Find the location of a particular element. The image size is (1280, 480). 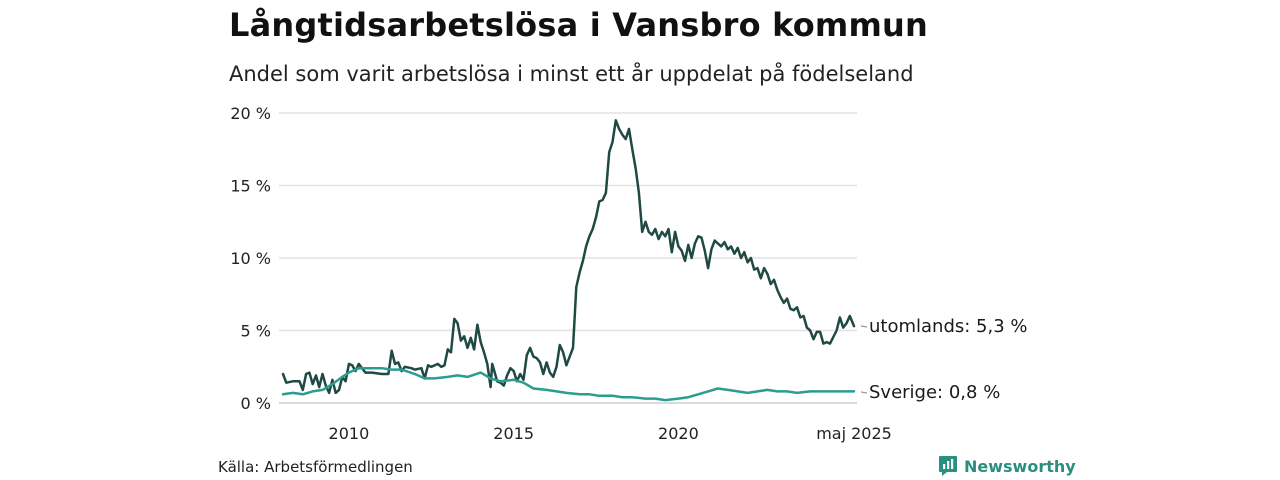

y-tick-label: 10 % is located at coordinates (250, 258).